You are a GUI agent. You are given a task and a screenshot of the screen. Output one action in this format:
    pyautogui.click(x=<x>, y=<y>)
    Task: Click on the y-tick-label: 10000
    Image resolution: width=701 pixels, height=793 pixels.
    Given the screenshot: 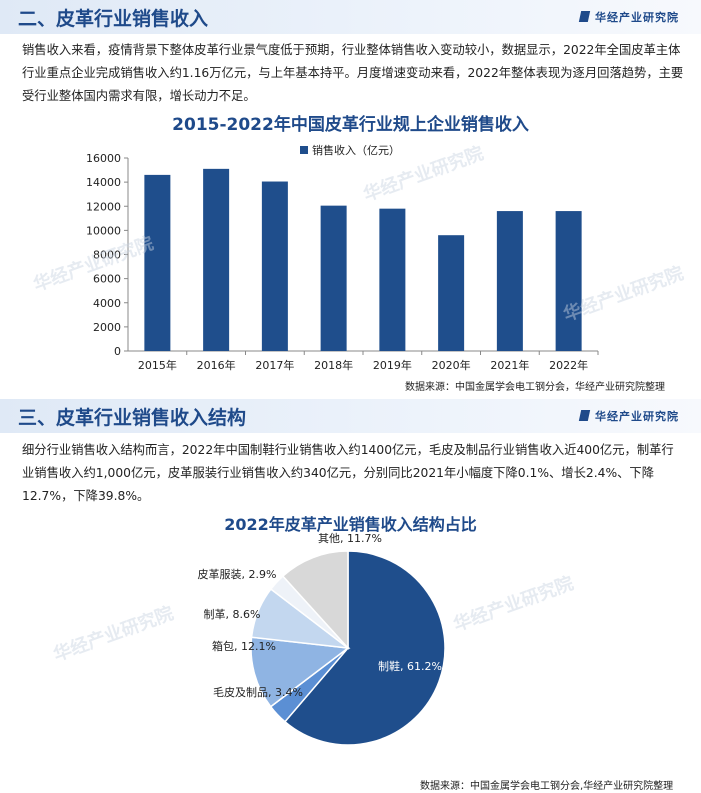 What is the action you would take?
    pyautogui.click(x=103, y=230)
    